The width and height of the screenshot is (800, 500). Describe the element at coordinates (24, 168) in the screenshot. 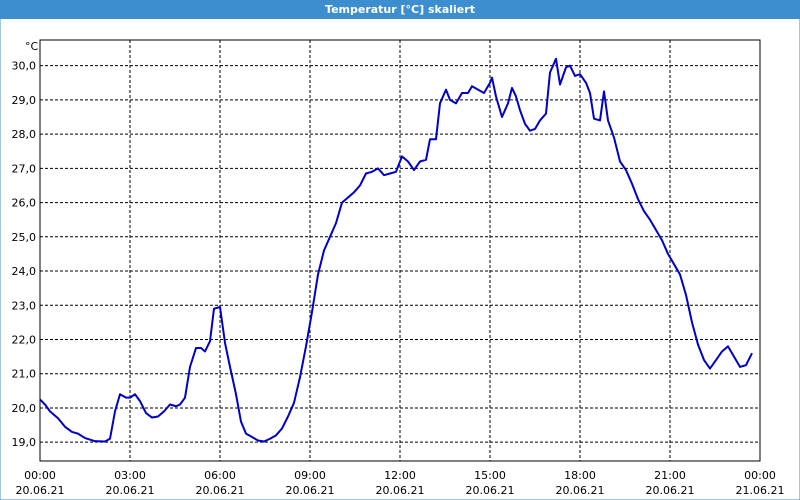

I see `y-tick-label: 27,0` at that location.